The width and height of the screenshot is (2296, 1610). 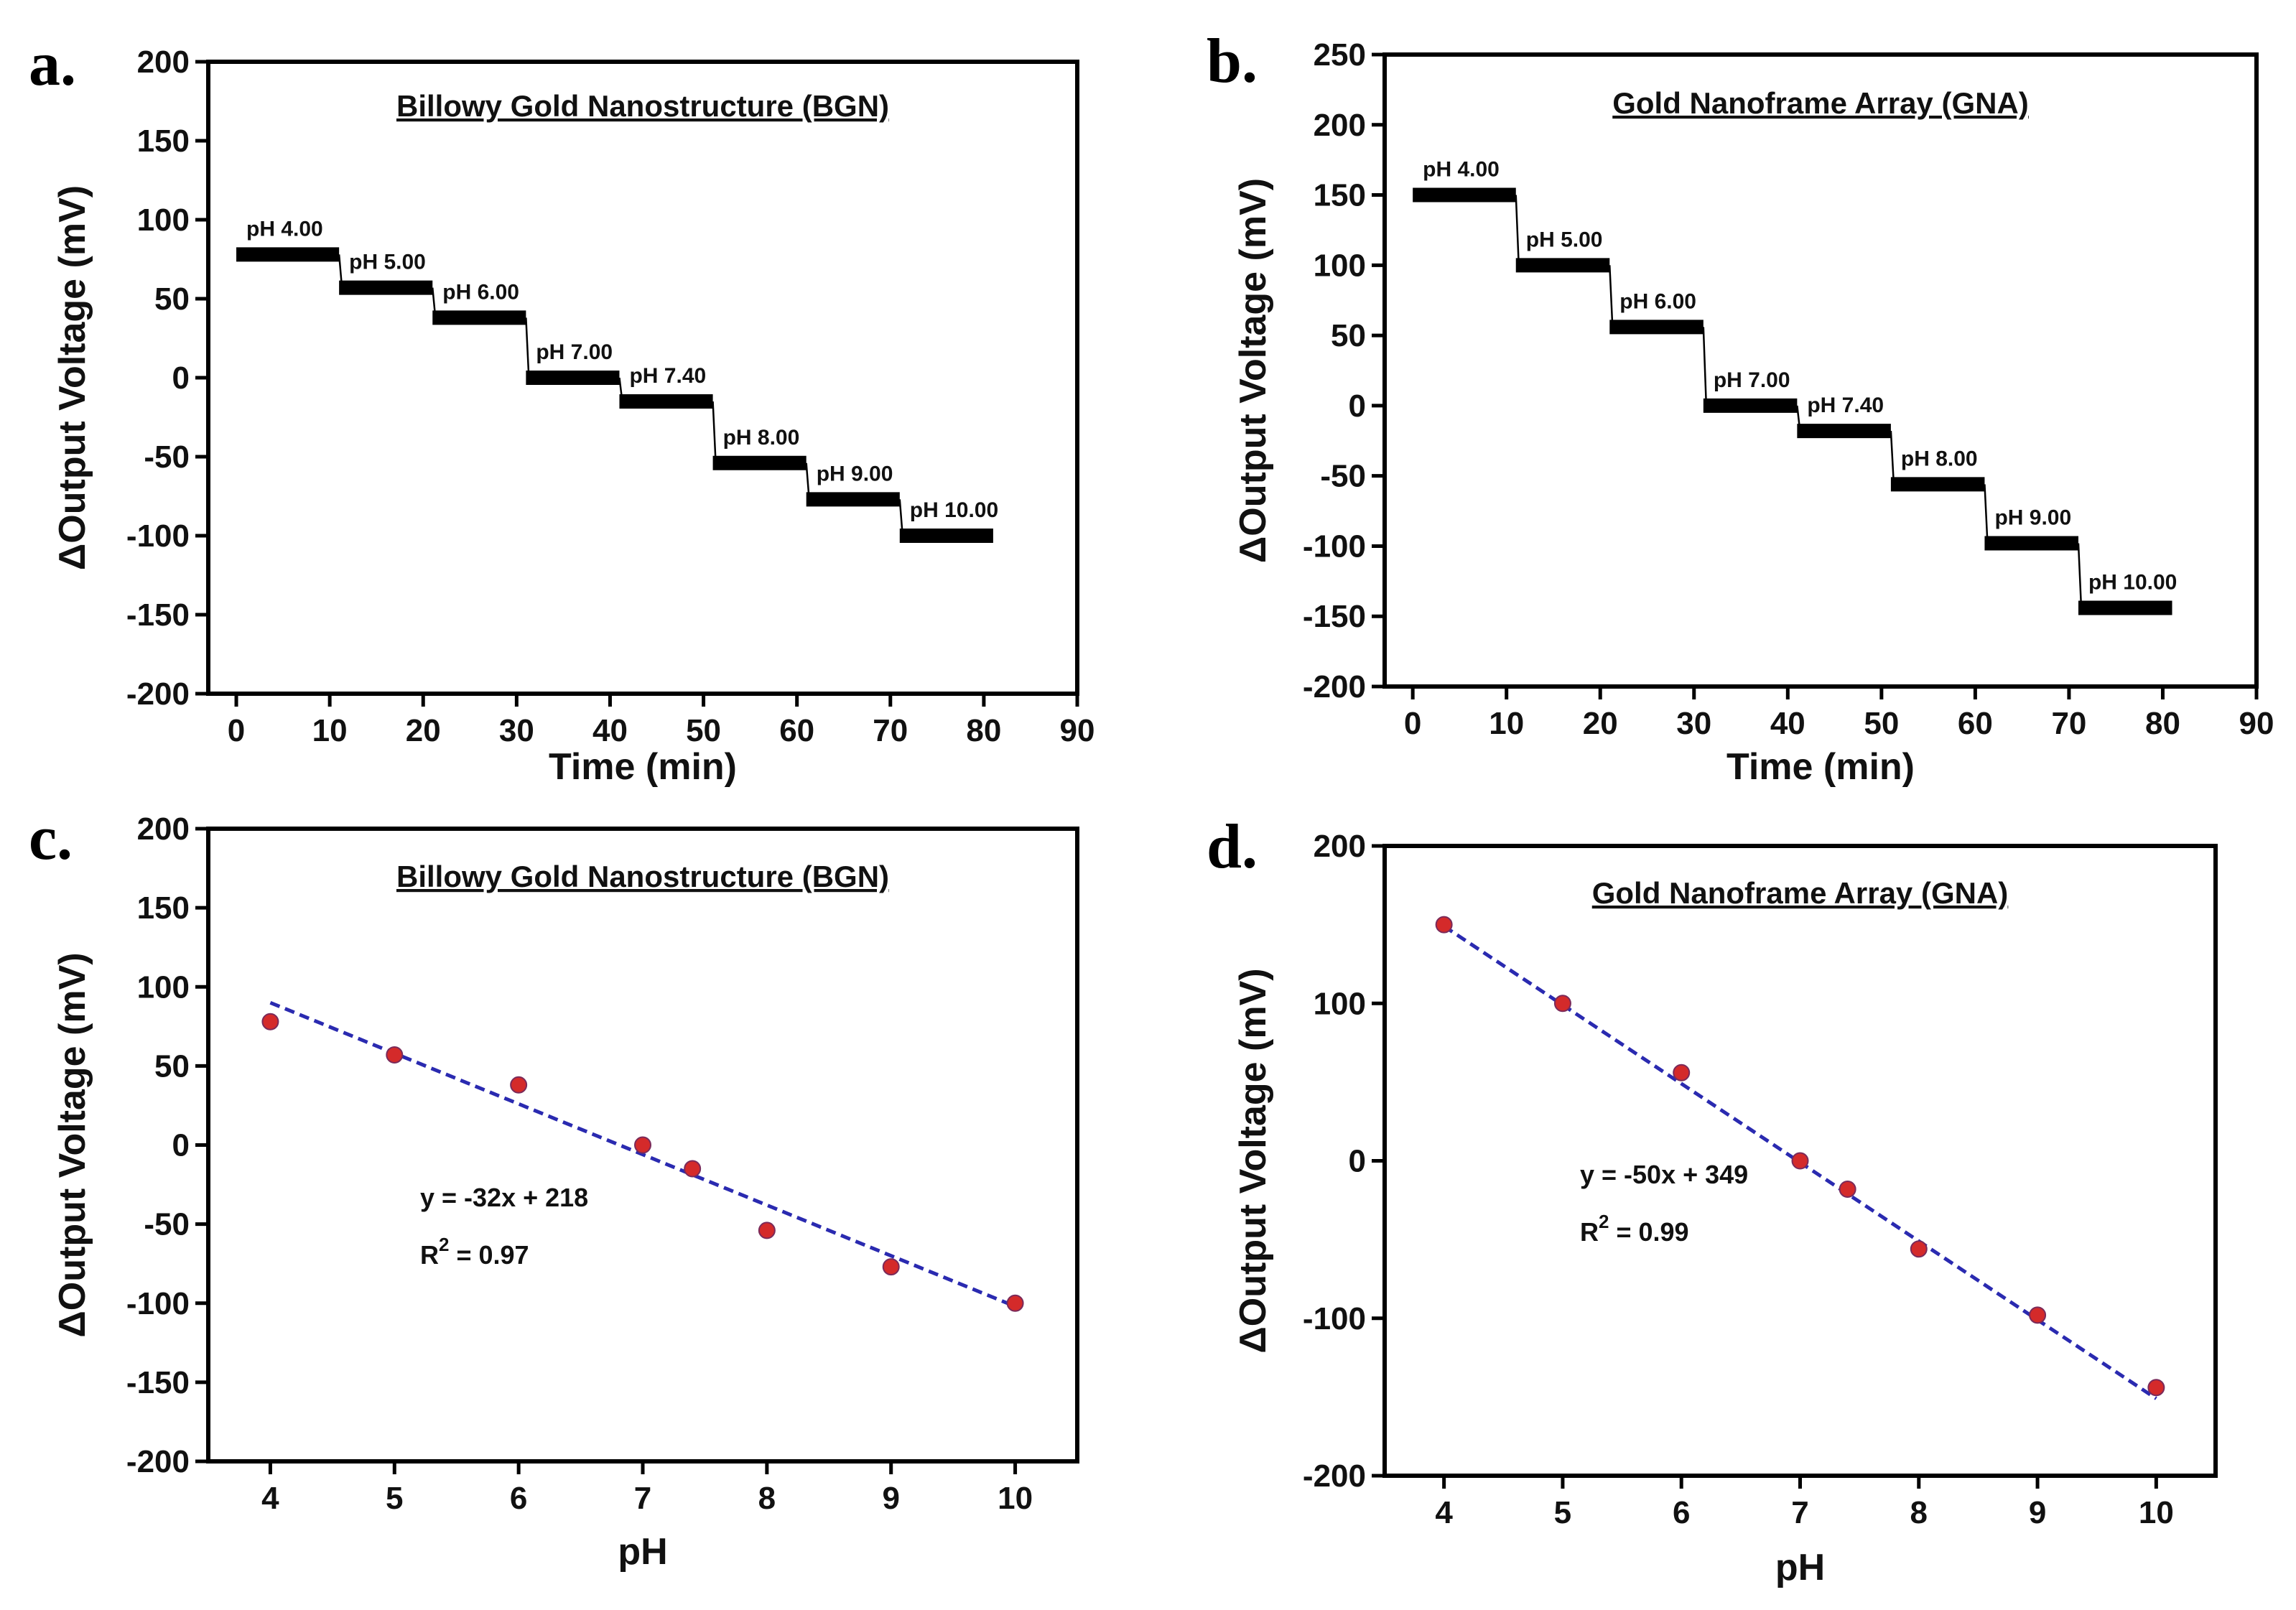 What do you see at coordinates (1634, 1229) in the screenshot?
I see `r-squared: R2 = 0.99` at bounding box center [1634, 1229].